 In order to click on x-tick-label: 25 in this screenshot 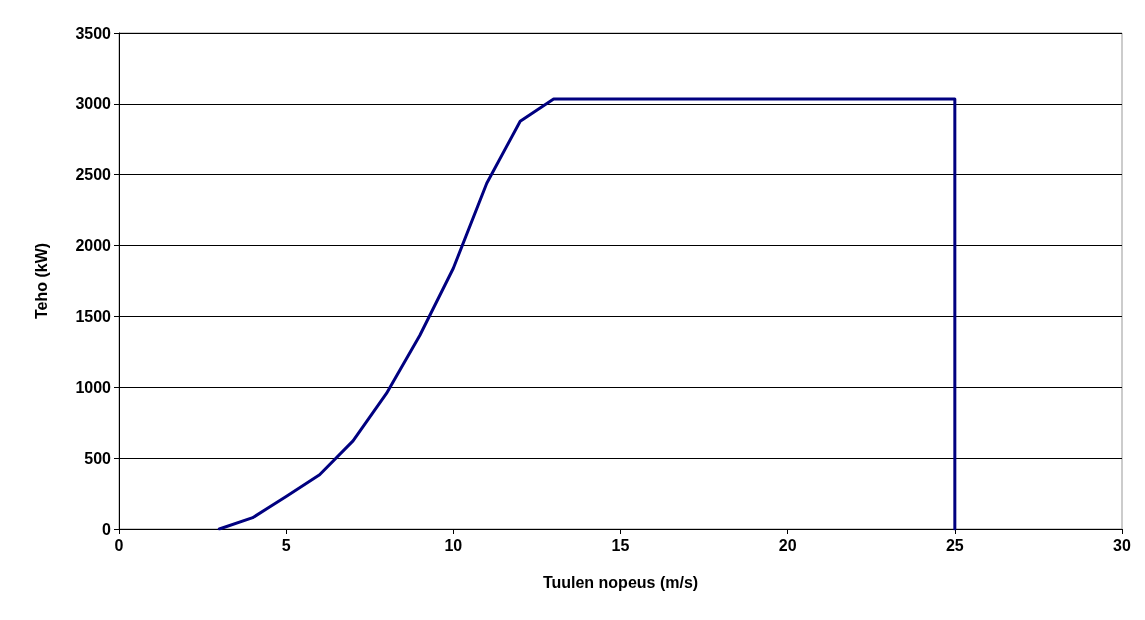, I will do `click(954, 545)`.